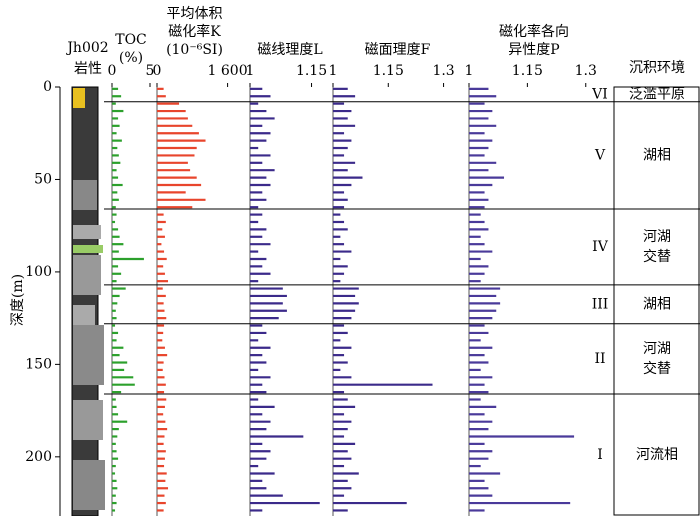  Describe the element at coordinates (534, 31) in the screenshot. I see `track-title: 磁化率各向` at that location.